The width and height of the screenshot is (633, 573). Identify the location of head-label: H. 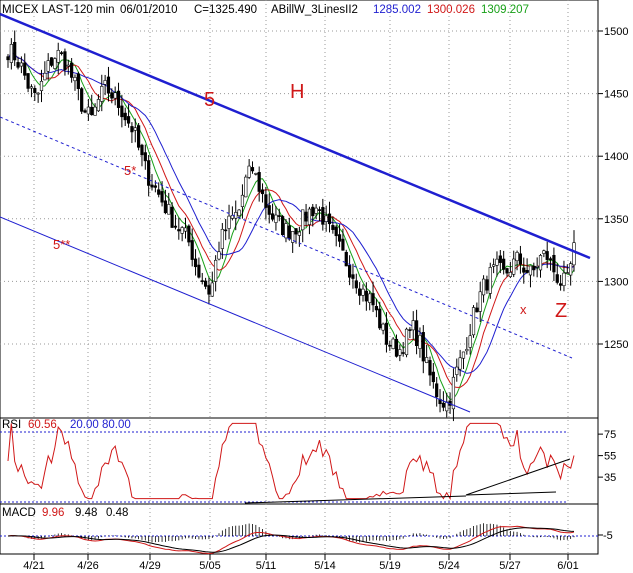
(297, 92).